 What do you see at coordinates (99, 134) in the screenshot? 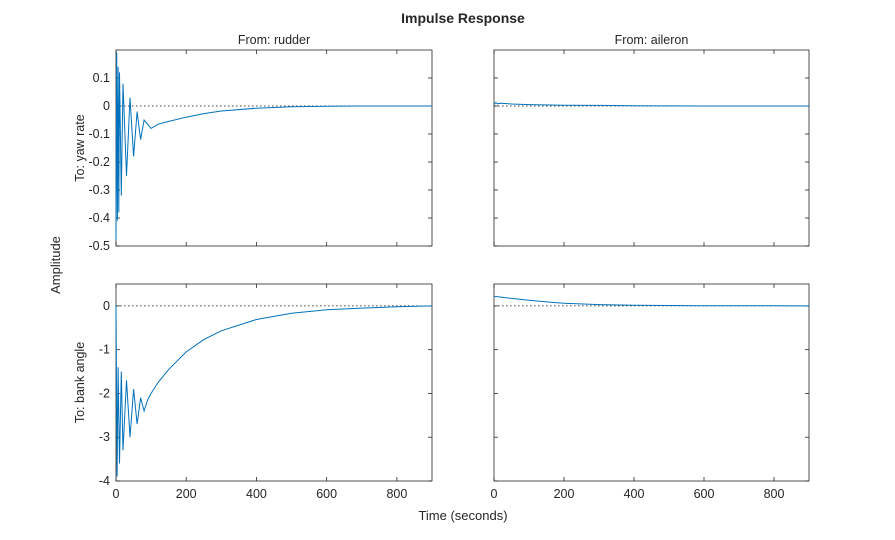
I see `y-tick-label: -0.1` at bounding box center [99, 134].